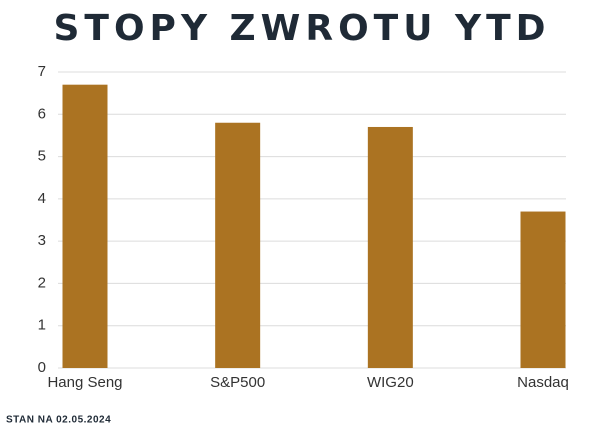 This screenshot has height=432, width=605. I want to click on y-tick-label: 7, so click(42, 71).